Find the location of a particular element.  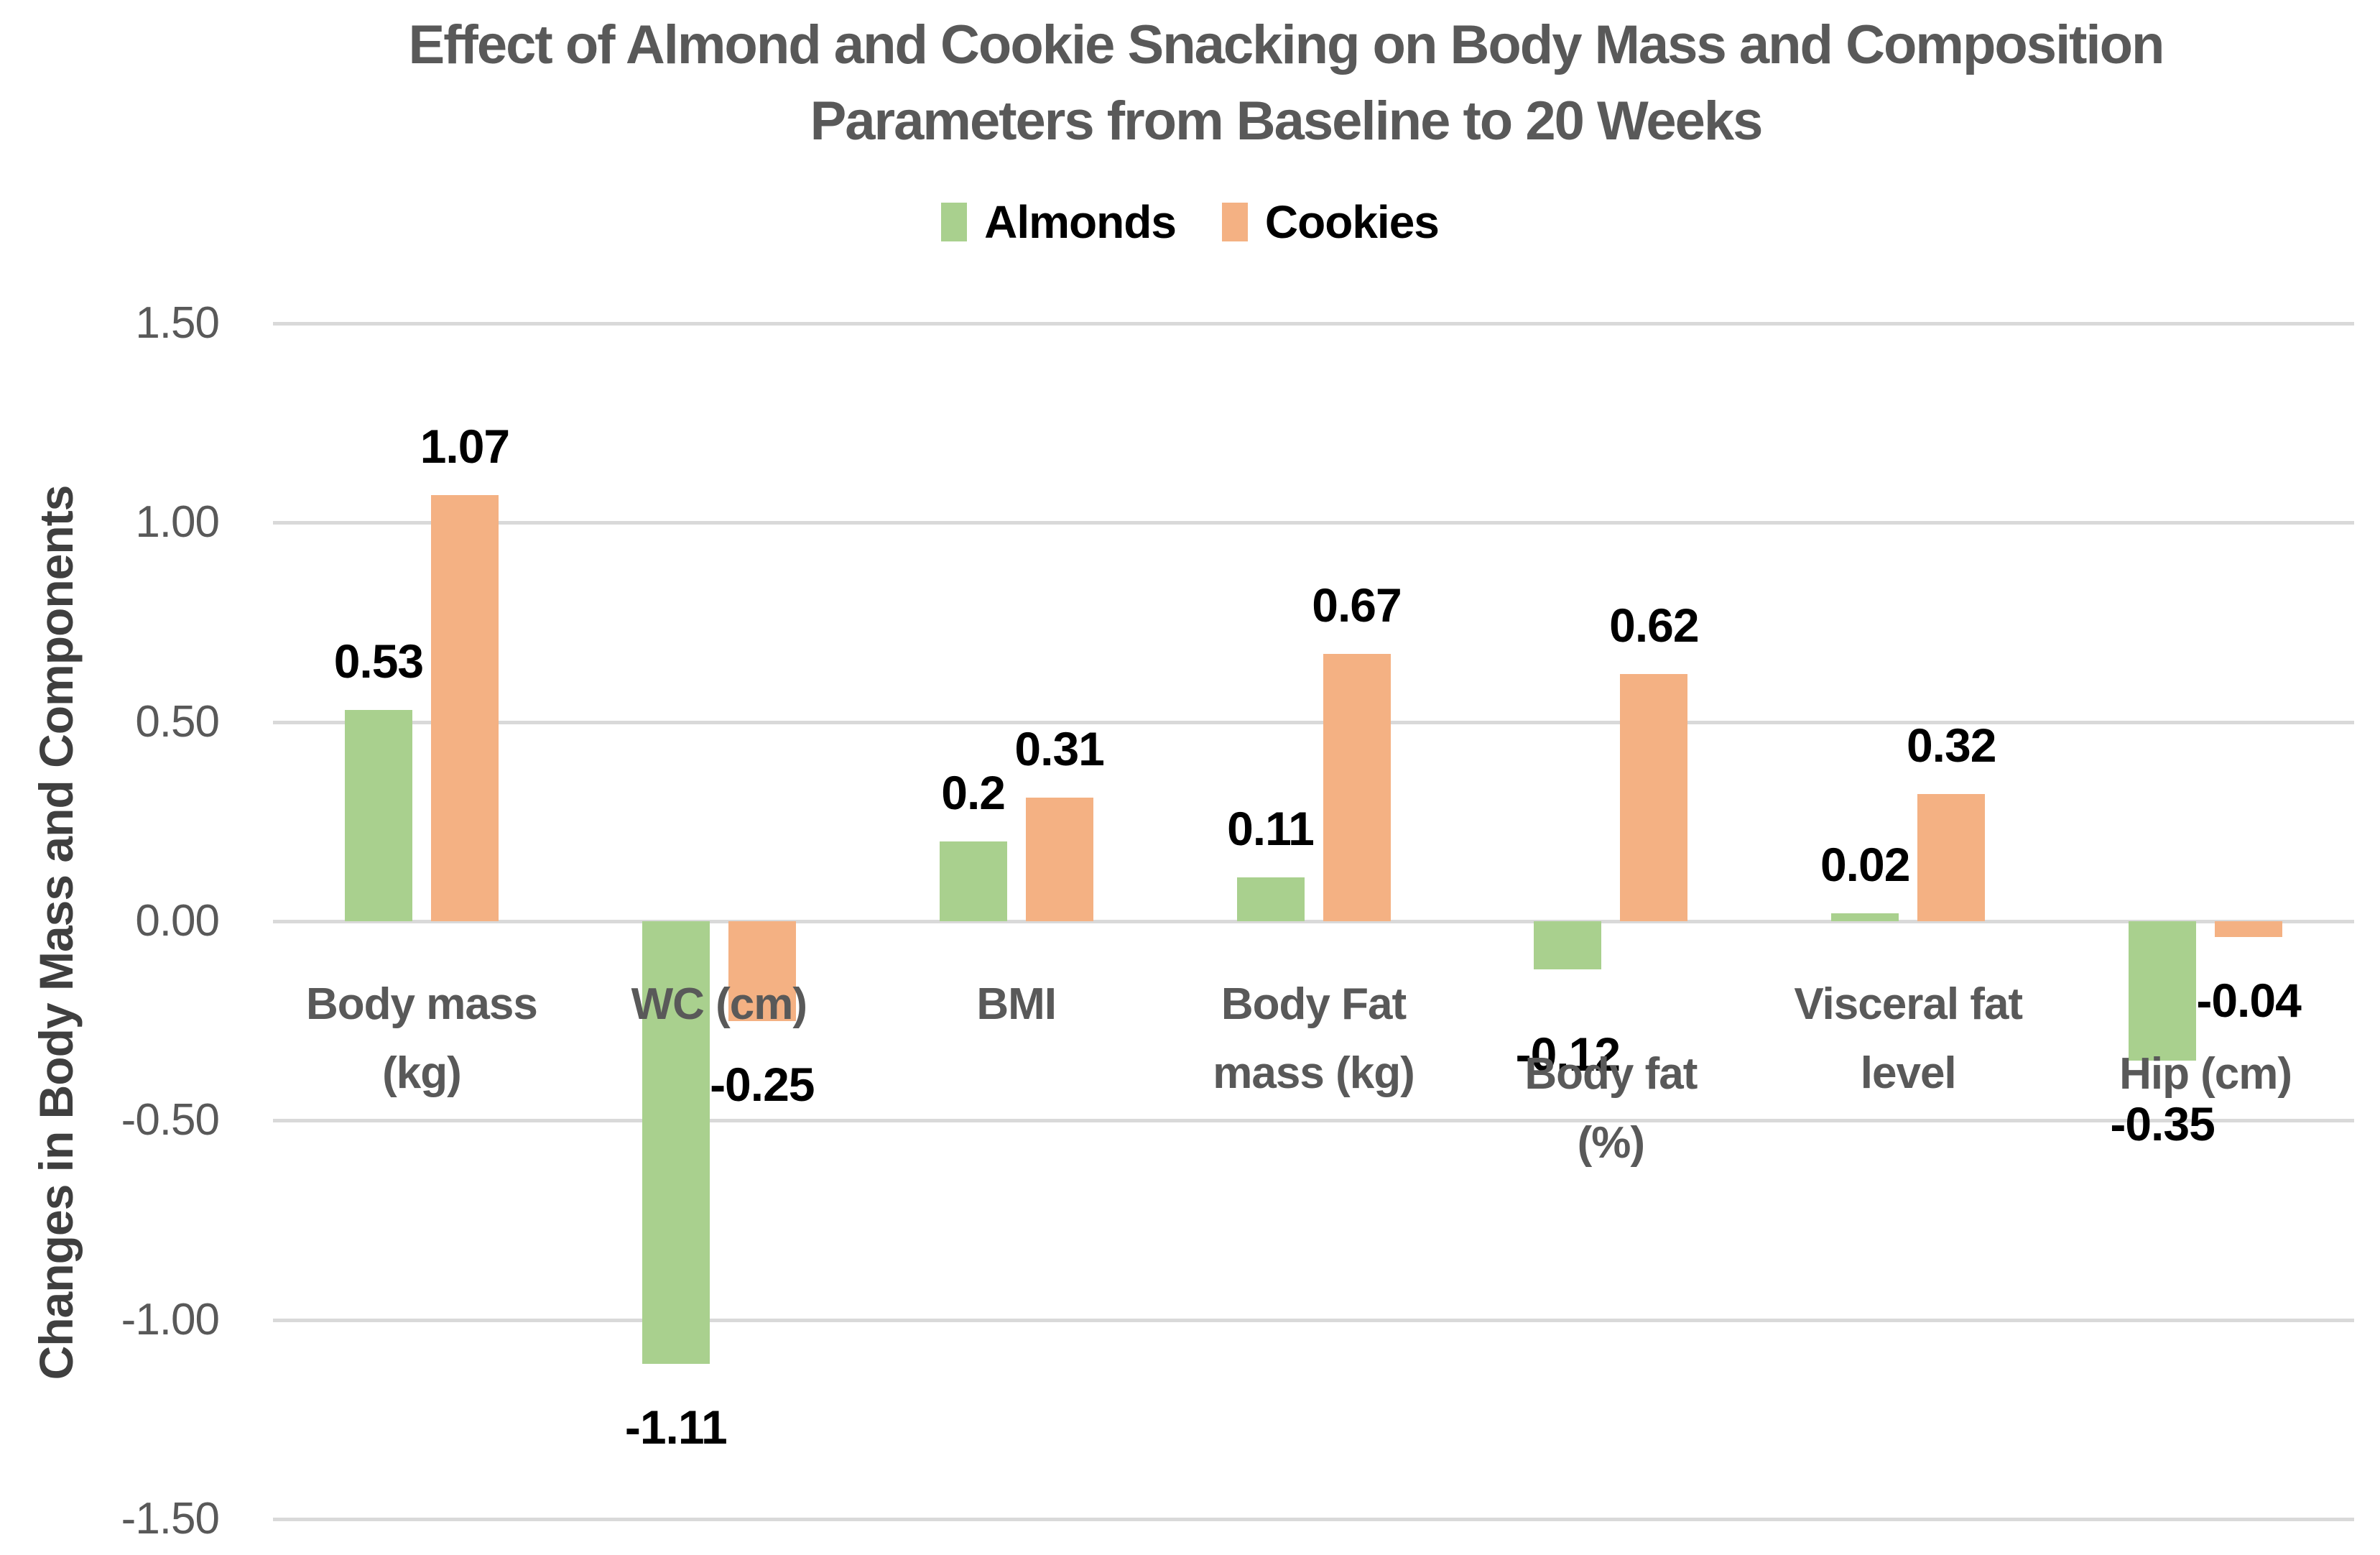

category-label-line: WC (cm) is located at coordinates (719, 1004).